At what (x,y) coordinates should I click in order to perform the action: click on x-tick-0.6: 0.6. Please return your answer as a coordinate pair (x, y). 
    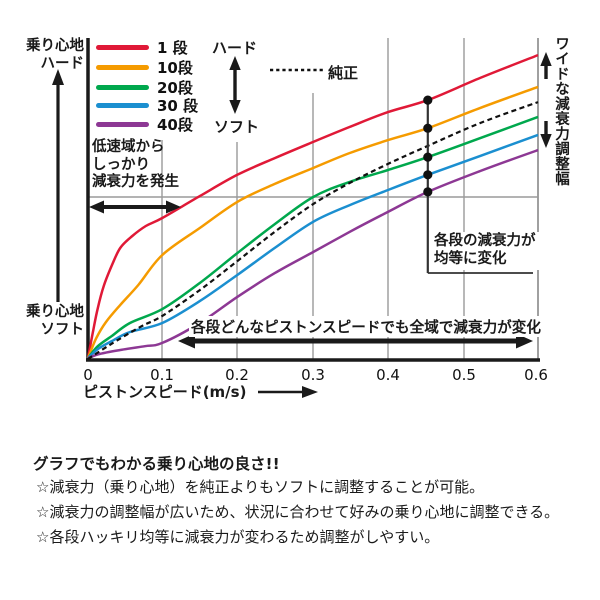
    Looking at the image, I should click on (536, 375).